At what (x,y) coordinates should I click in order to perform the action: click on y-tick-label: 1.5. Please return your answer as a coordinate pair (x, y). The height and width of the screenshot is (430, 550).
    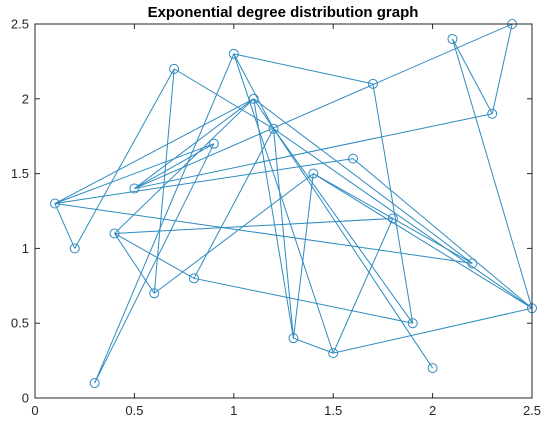
    Looking at the image, I should click on (20, 173).